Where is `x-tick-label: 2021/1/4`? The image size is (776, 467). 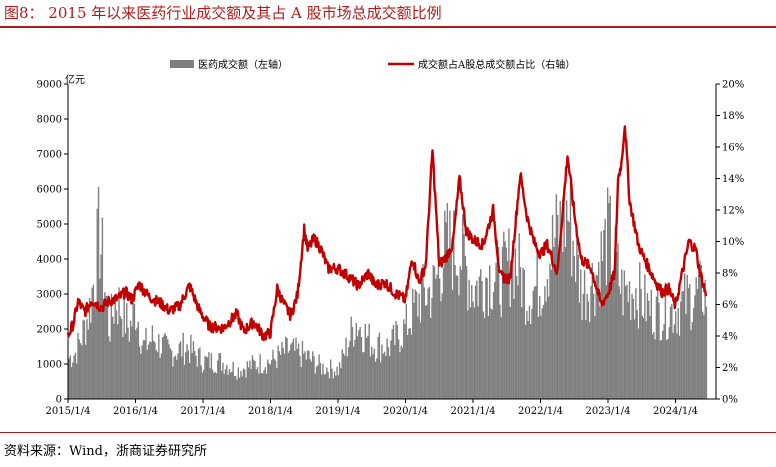 x-tick-label: 2021/1/4 is located at coordinates (473, 411).